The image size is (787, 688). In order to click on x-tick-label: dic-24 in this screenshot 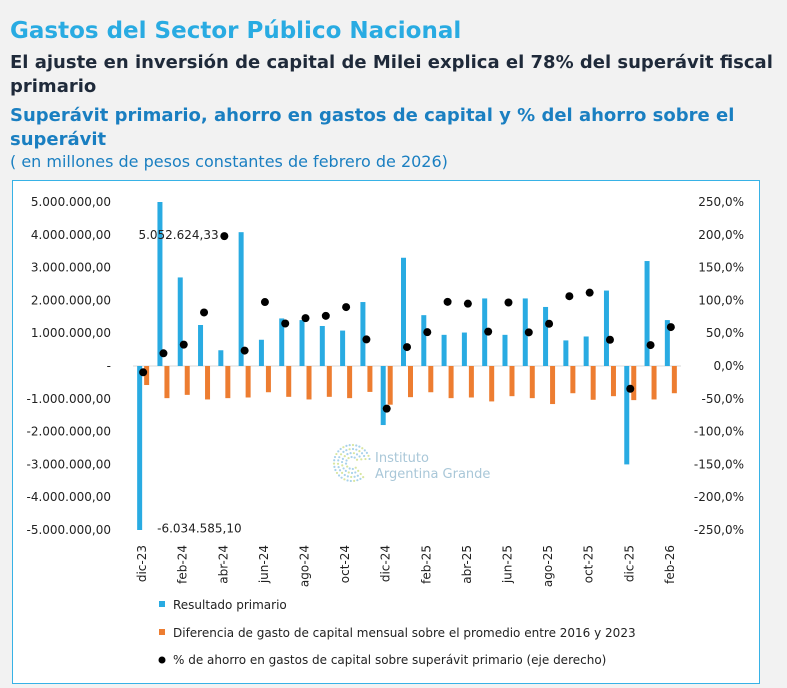, I will do `click(386, 563)`.